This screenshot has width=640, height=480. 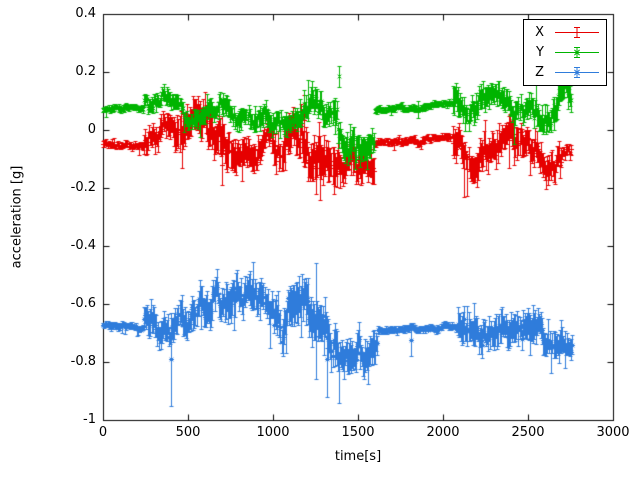 I want to click on legend-entry-z: Z, so click(x=566, y=72).